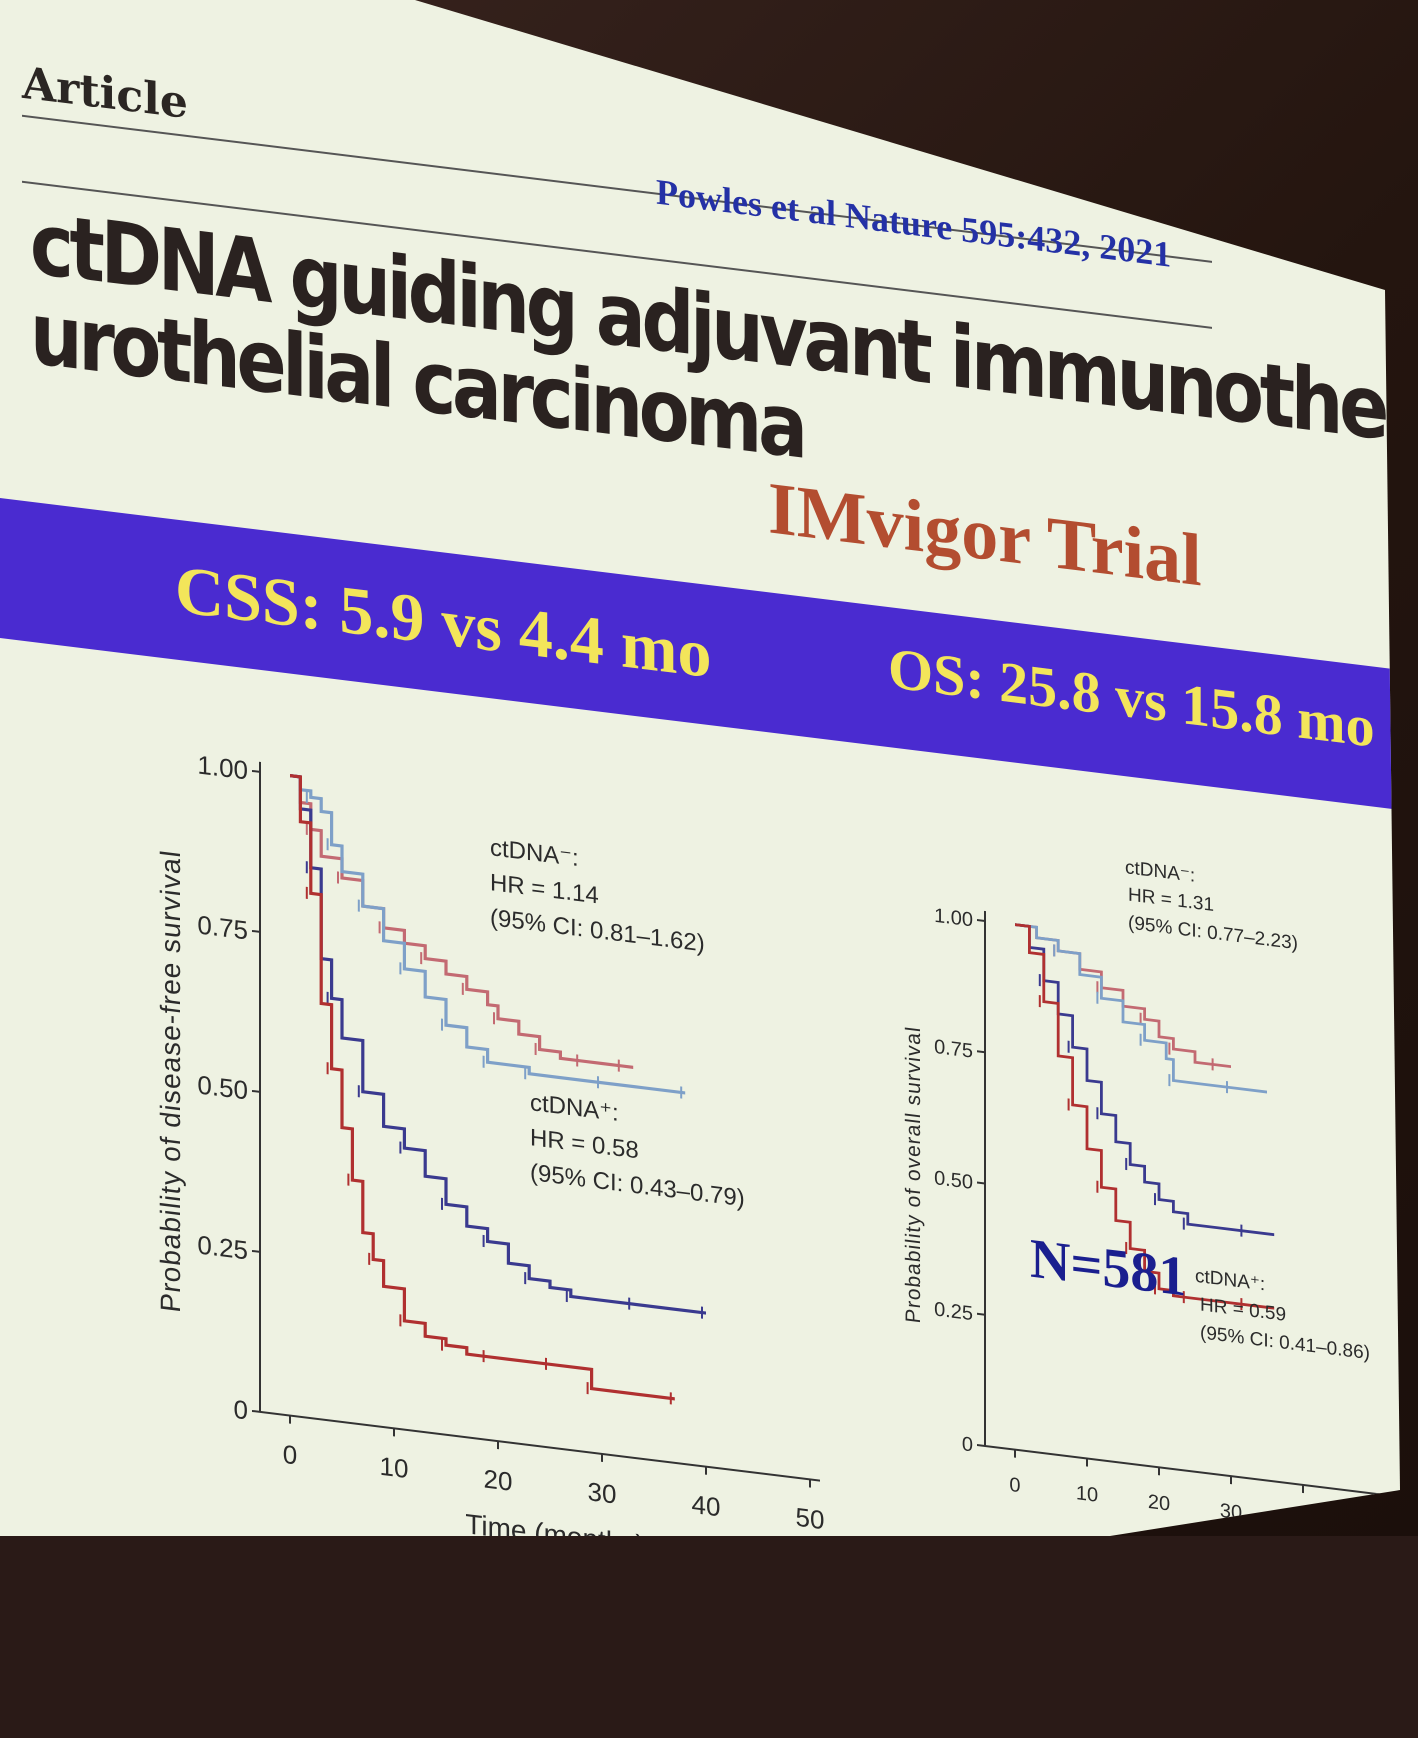 Image resolution: width=1418 pixels, height=1738 pixels. I want to click on dfs-x-axis-label: Time (months), so click(554, 1534).